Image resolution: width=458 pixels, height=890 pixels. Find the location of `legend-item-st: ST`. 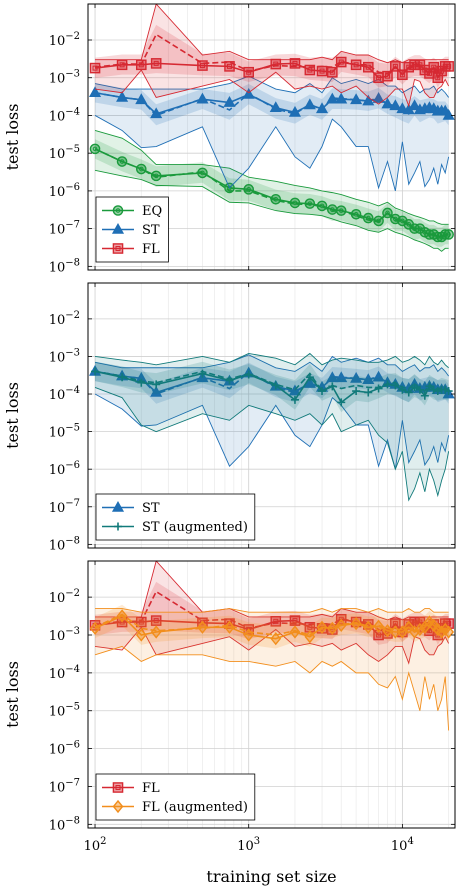

legend-item-st: ST is located at coordinates (131, 508).